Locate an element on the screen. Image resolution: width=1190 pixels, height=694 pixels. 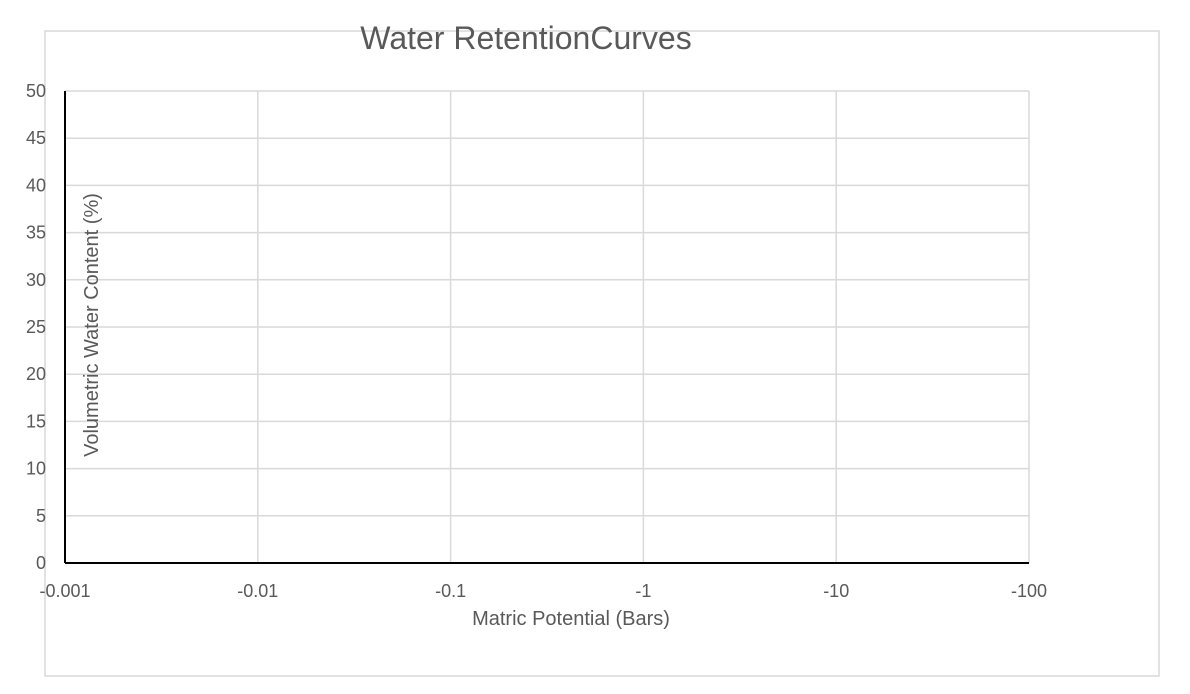
y-tick-labels: 0 5 10 15 20 25 30 35 40 45 50 is located at coordinates (36, 327).